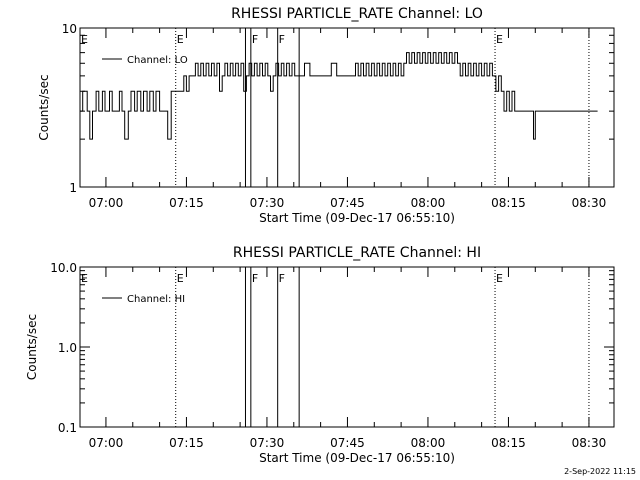 The width and height of the screenshot is (640, 480). I want to click on date-stamp: 2-Sep-2022 11:15, so click(600, 471).